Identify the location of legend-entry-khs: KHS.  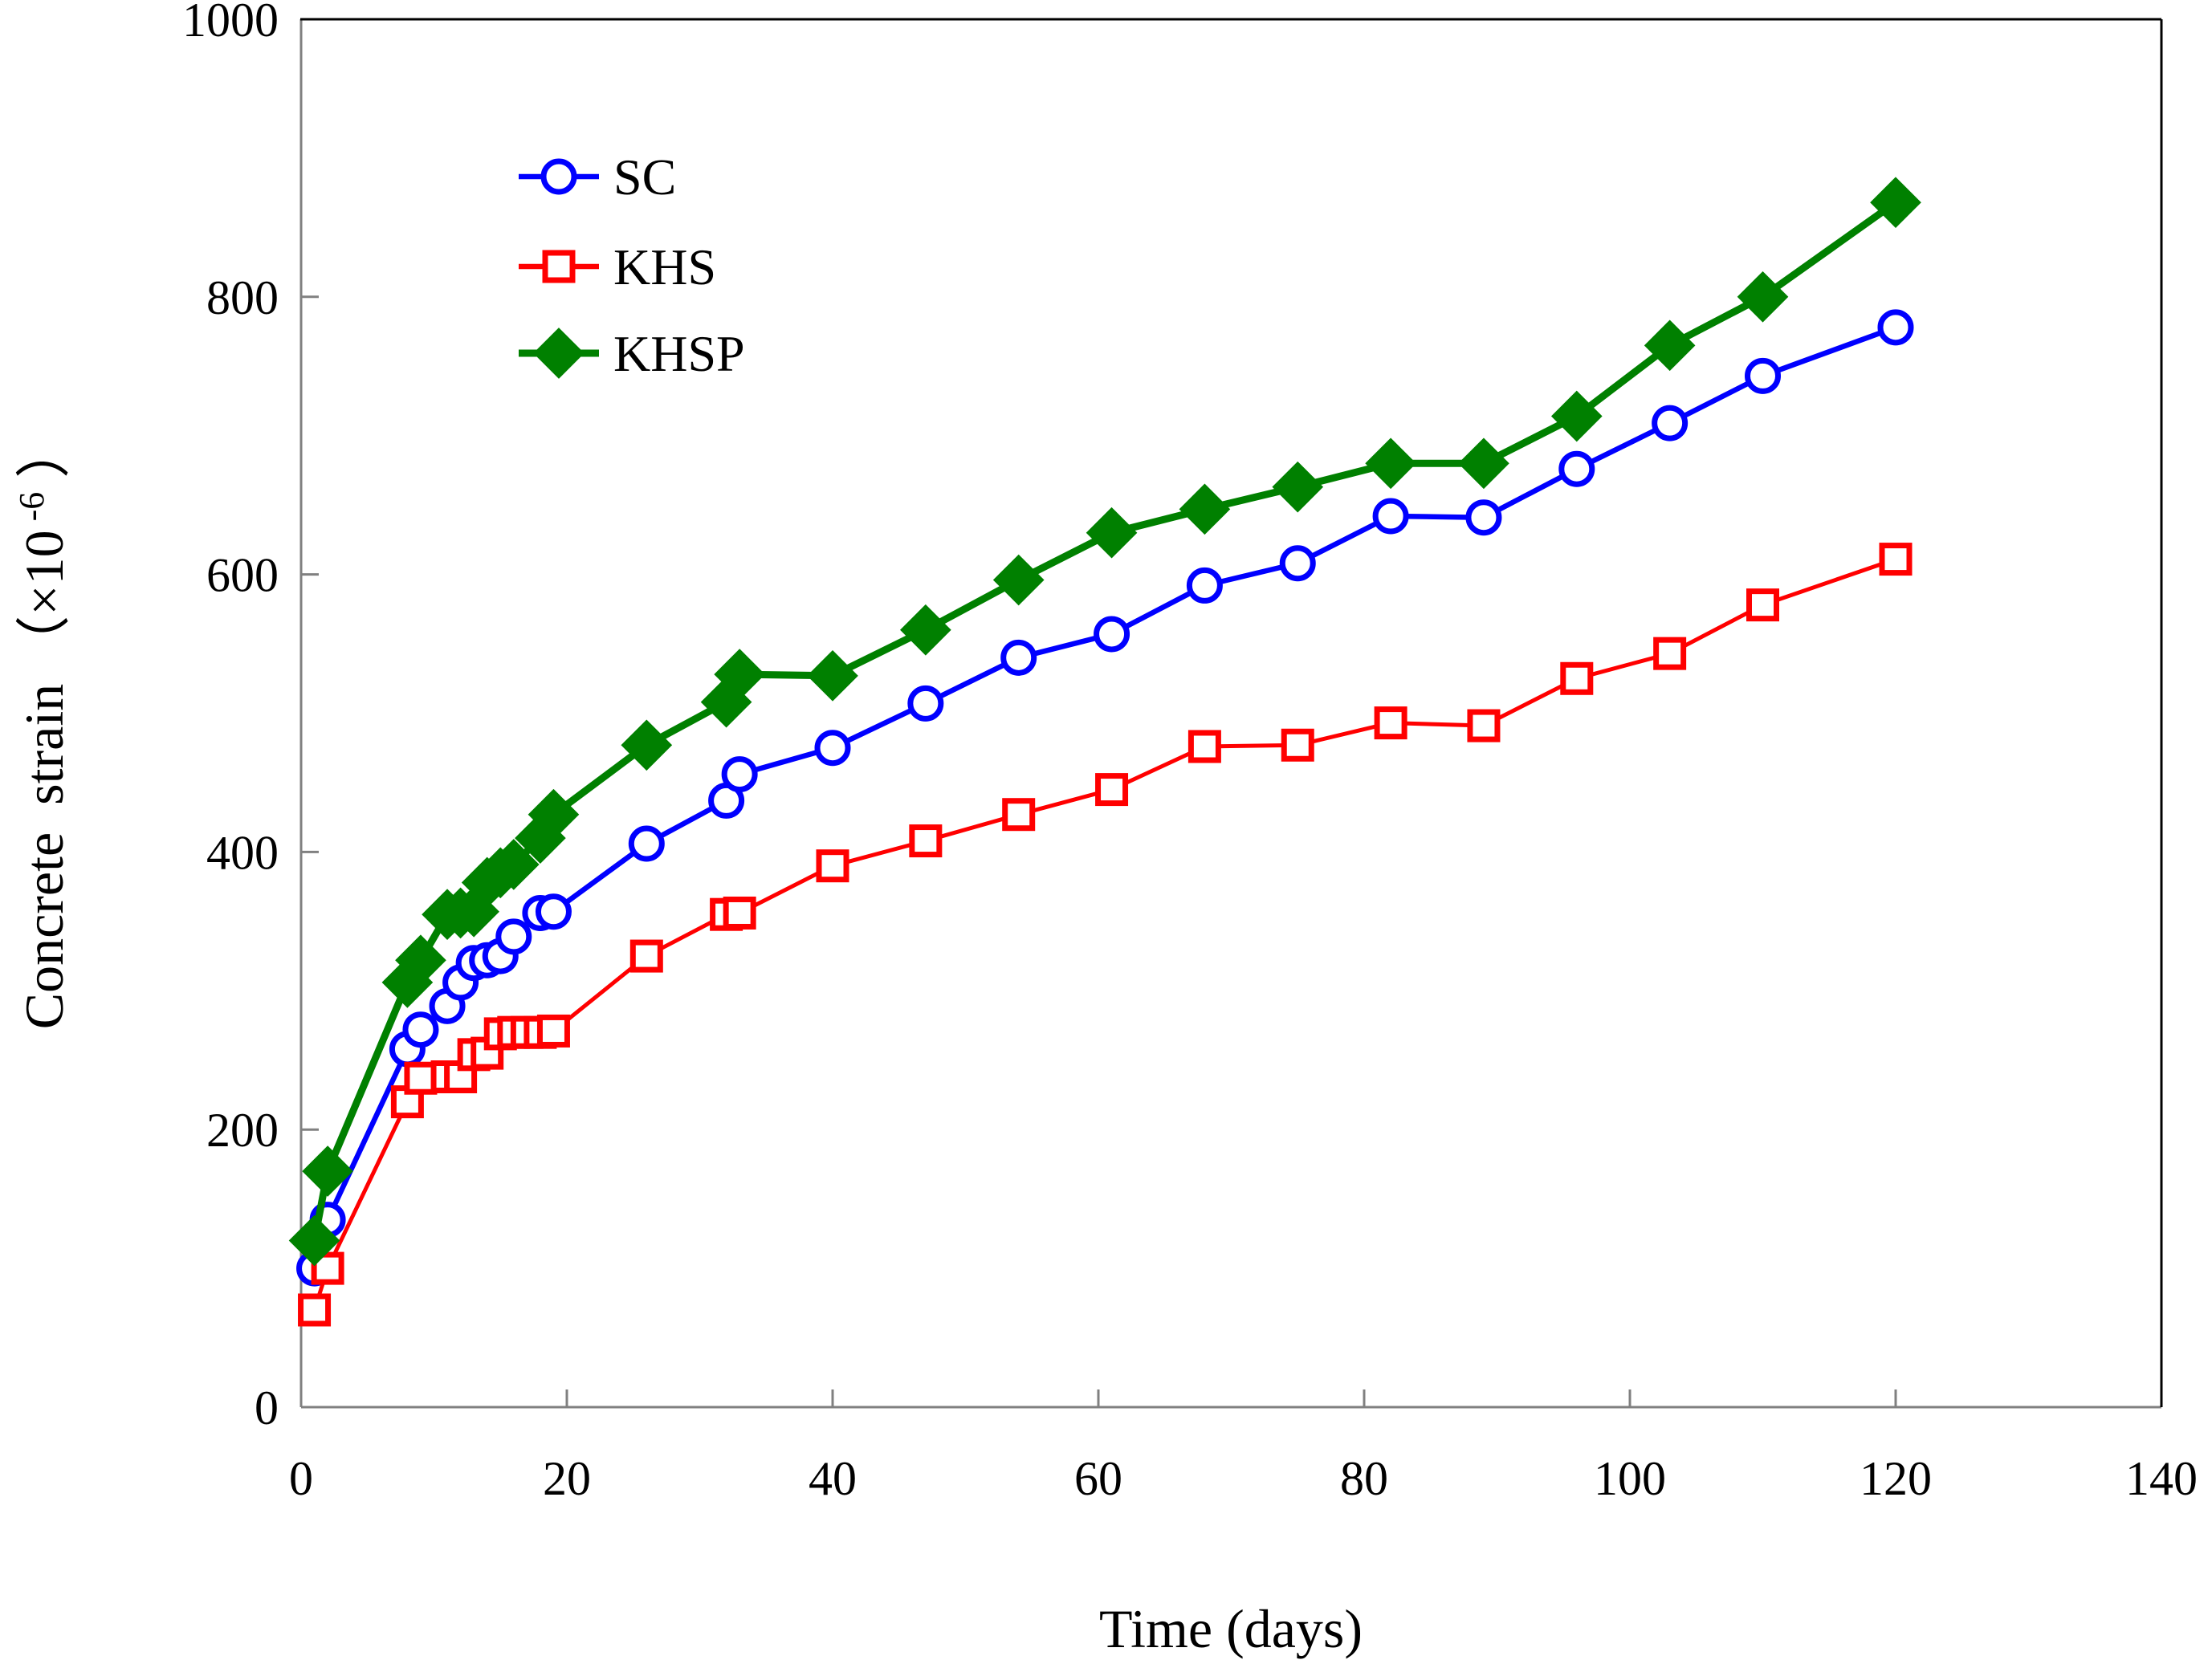
(617, 266).